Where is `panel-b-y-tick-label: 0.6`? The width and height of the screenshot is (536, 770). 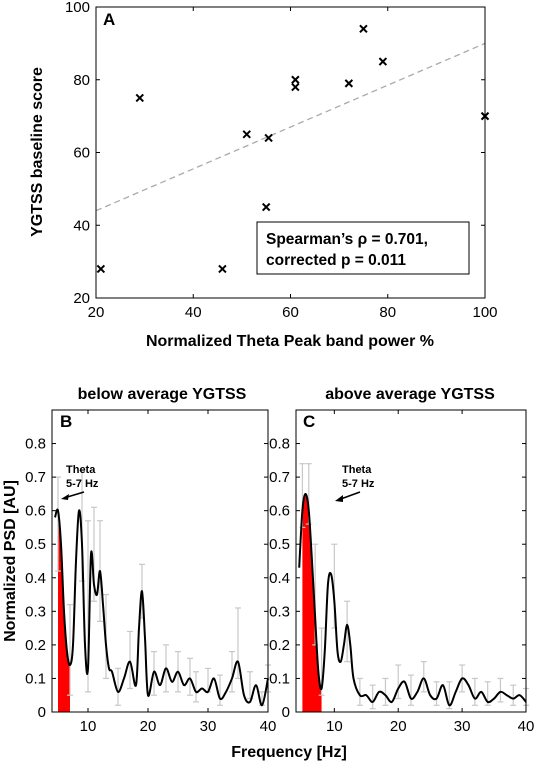 panel-b-y-tick-label: 0.6 is located at coordinates (35, 511).